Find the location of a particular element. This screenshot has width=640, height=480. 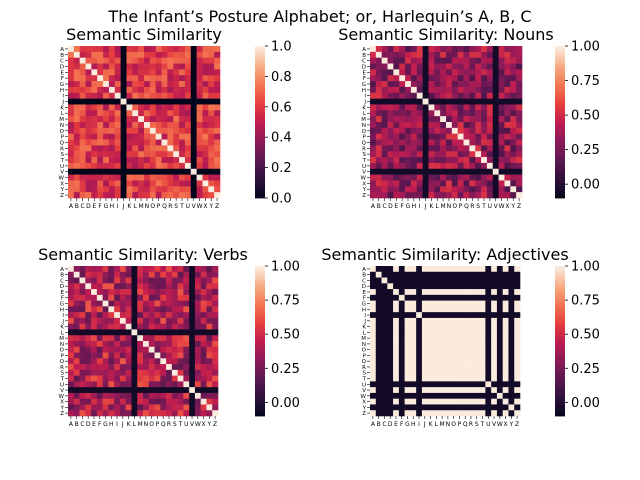

col-label: I is located at coordinates (118, 206).